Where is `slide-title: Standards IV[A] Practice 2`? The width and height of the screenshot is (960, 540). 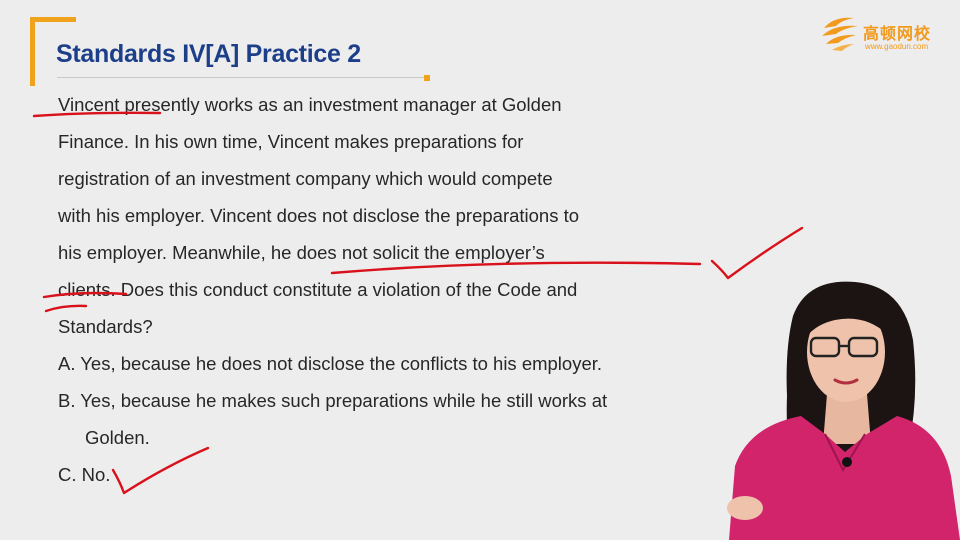 slide-title: Standards IV[A] Practice 2 is located at coordinates (208, 54).